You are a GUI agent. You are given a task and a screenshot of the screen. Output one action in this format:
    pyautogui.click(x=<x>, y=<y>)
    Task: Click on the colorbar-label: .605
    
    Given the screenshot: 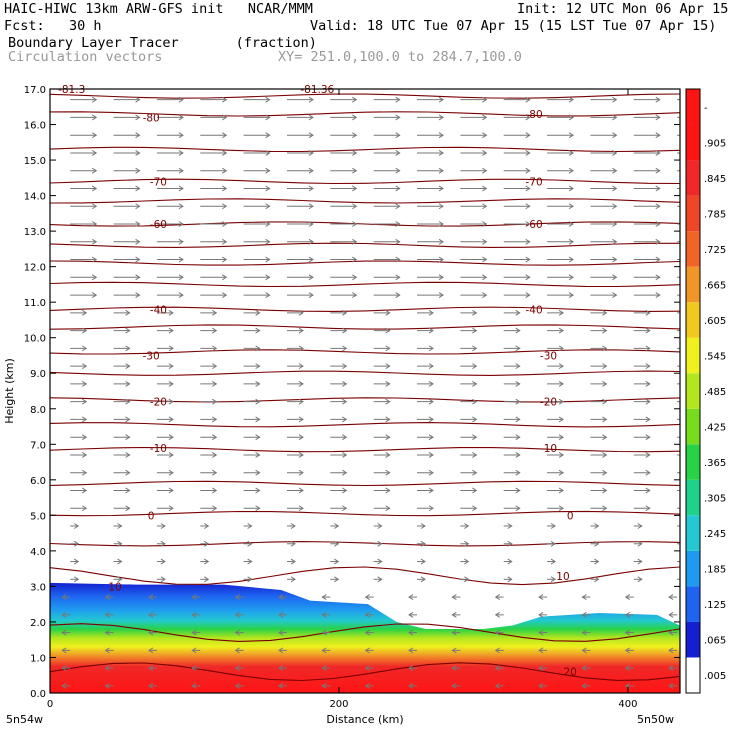 What is the action you would take?
    pyautogui.click(x=715, y=321)
    